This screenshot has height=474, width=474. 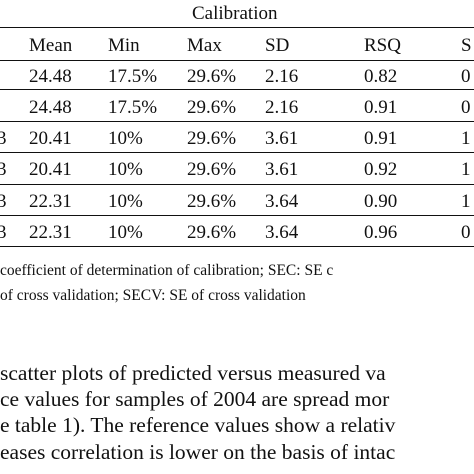 What do you see at coordinates (466, 45) in the screenshot?
I see `column-header-s: S` at bounding box center [466, 45].